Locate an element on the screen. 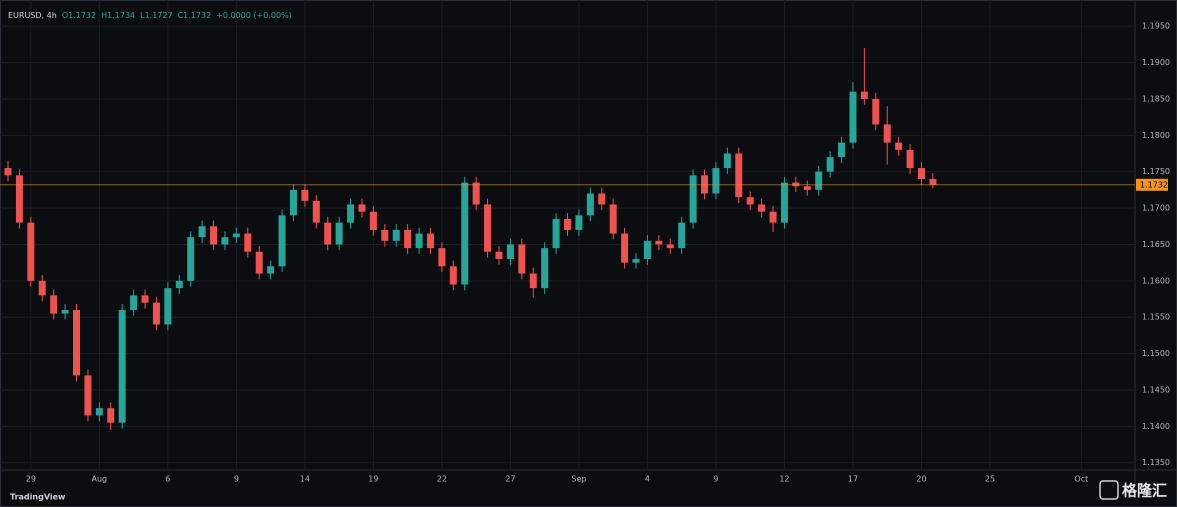 The height and width of the screenshot is (507, 1177). last-price-label: 1.1732 is located at coordinates (1154, 184).